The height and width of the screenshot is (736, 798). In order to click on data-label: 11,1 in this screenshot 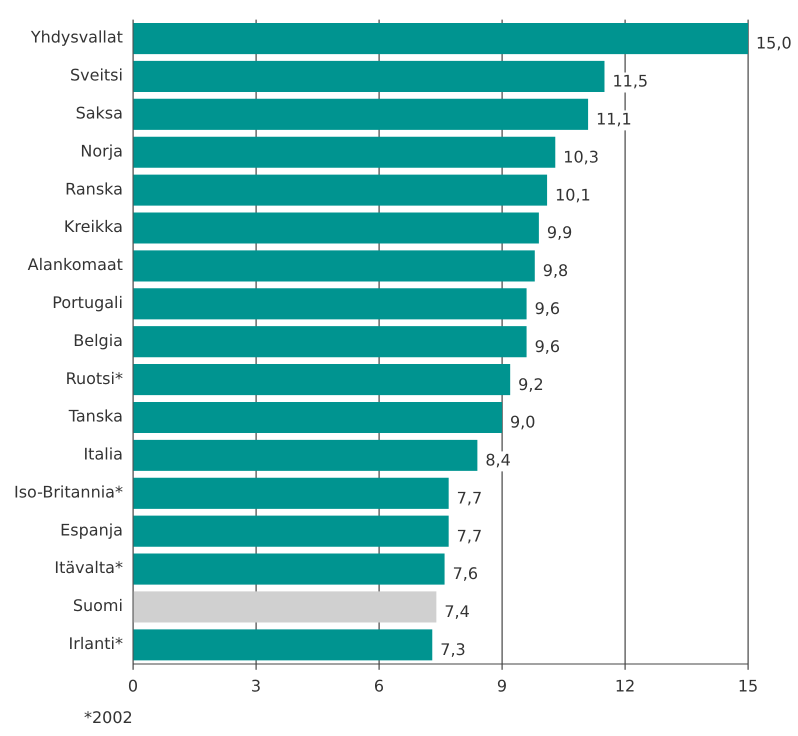, I will do `click(614, 118)`.